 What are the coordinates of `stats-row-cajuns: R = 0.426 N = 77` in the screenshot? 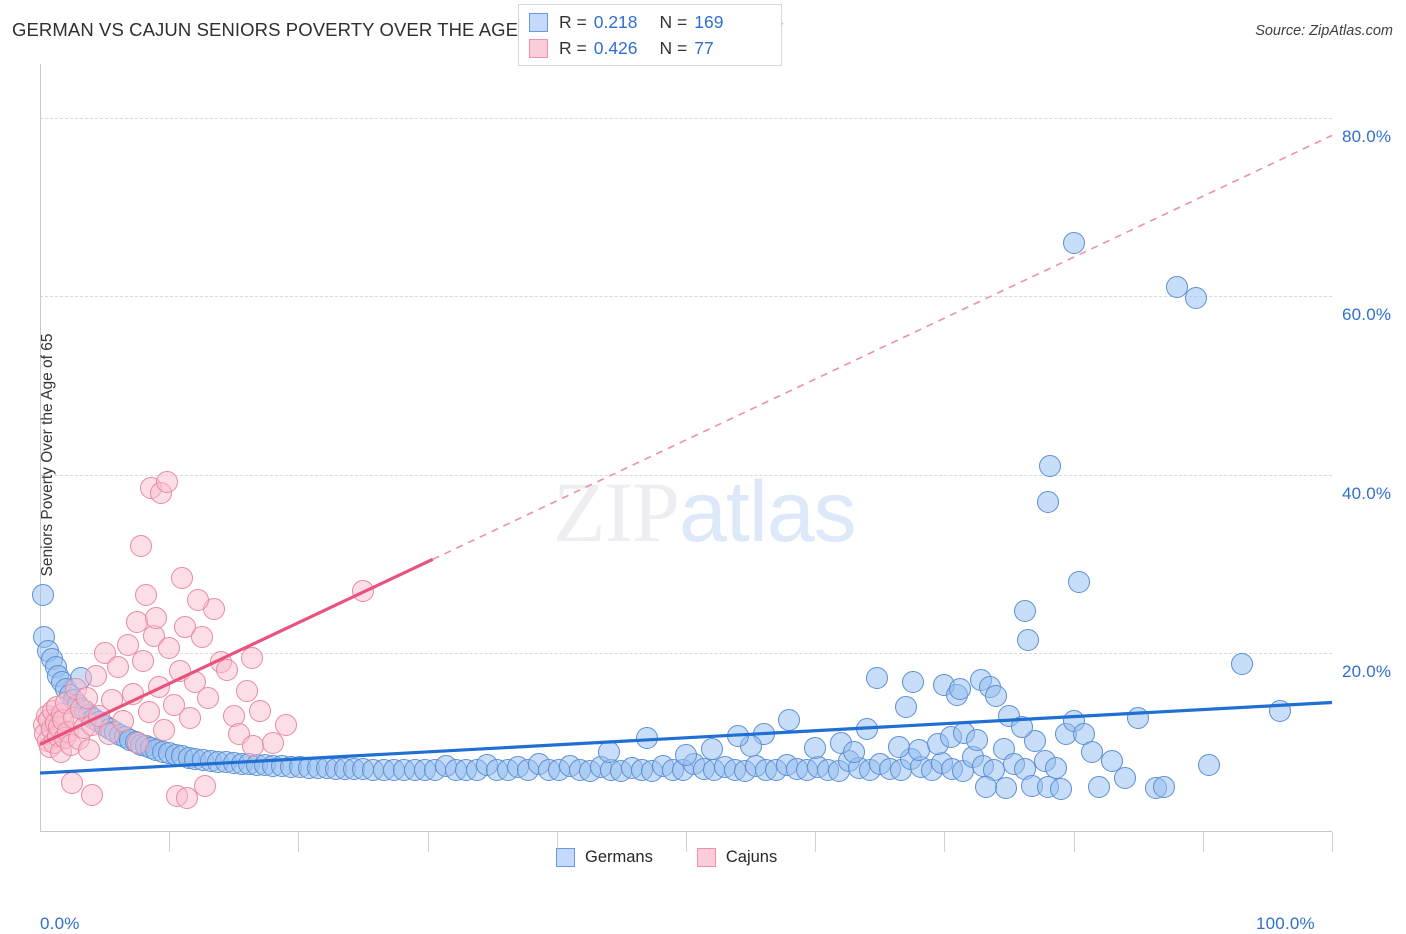 It's located at (621, 48).